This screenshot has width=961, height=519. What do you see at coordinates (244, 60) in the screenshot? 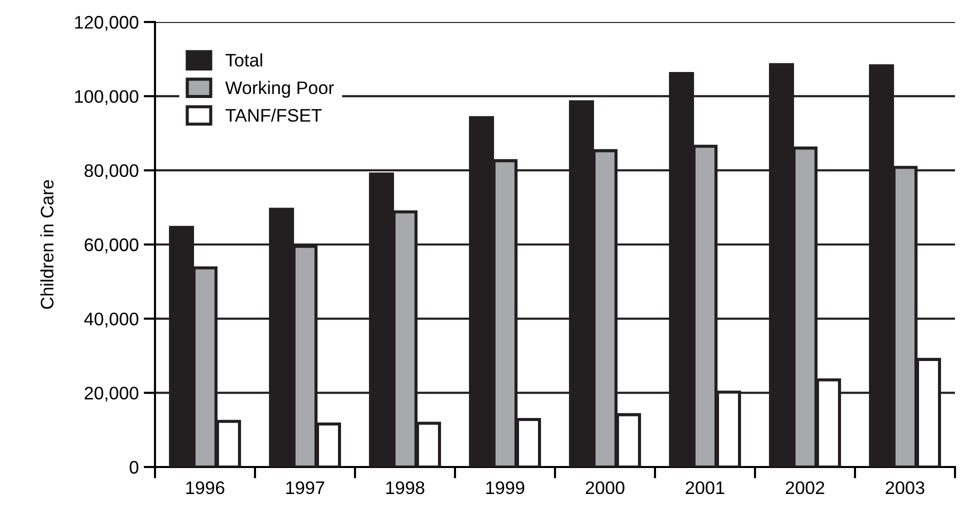
I see `legend-label: Total` at bounding box center [244, 60].